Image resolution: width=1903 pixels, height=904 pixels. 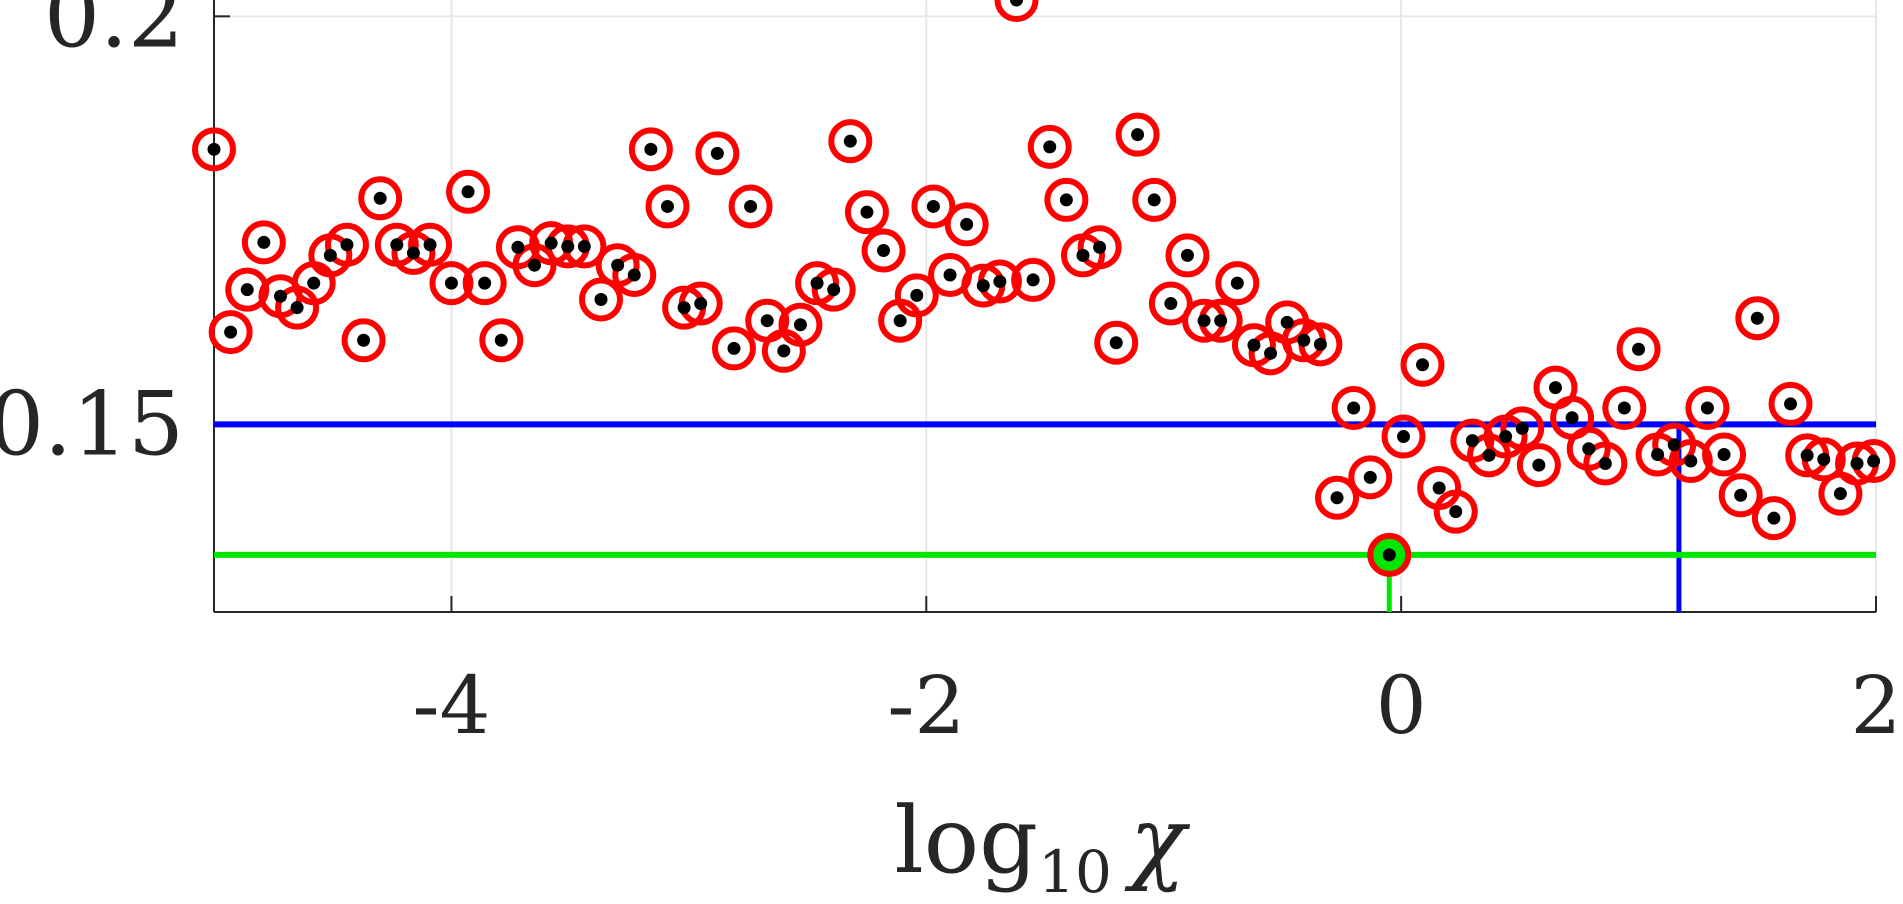 What do you see at coordinates (92, 423) in the screenshot?
I see `y-tick-label: 0.15` at bounding box center [92, 423].